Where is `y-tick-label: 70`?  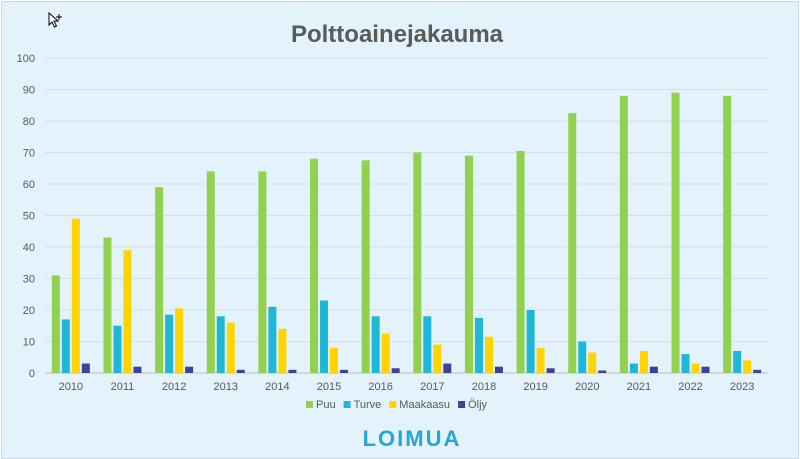 y-tick-label: 70 is located at coordinates (29, 154).